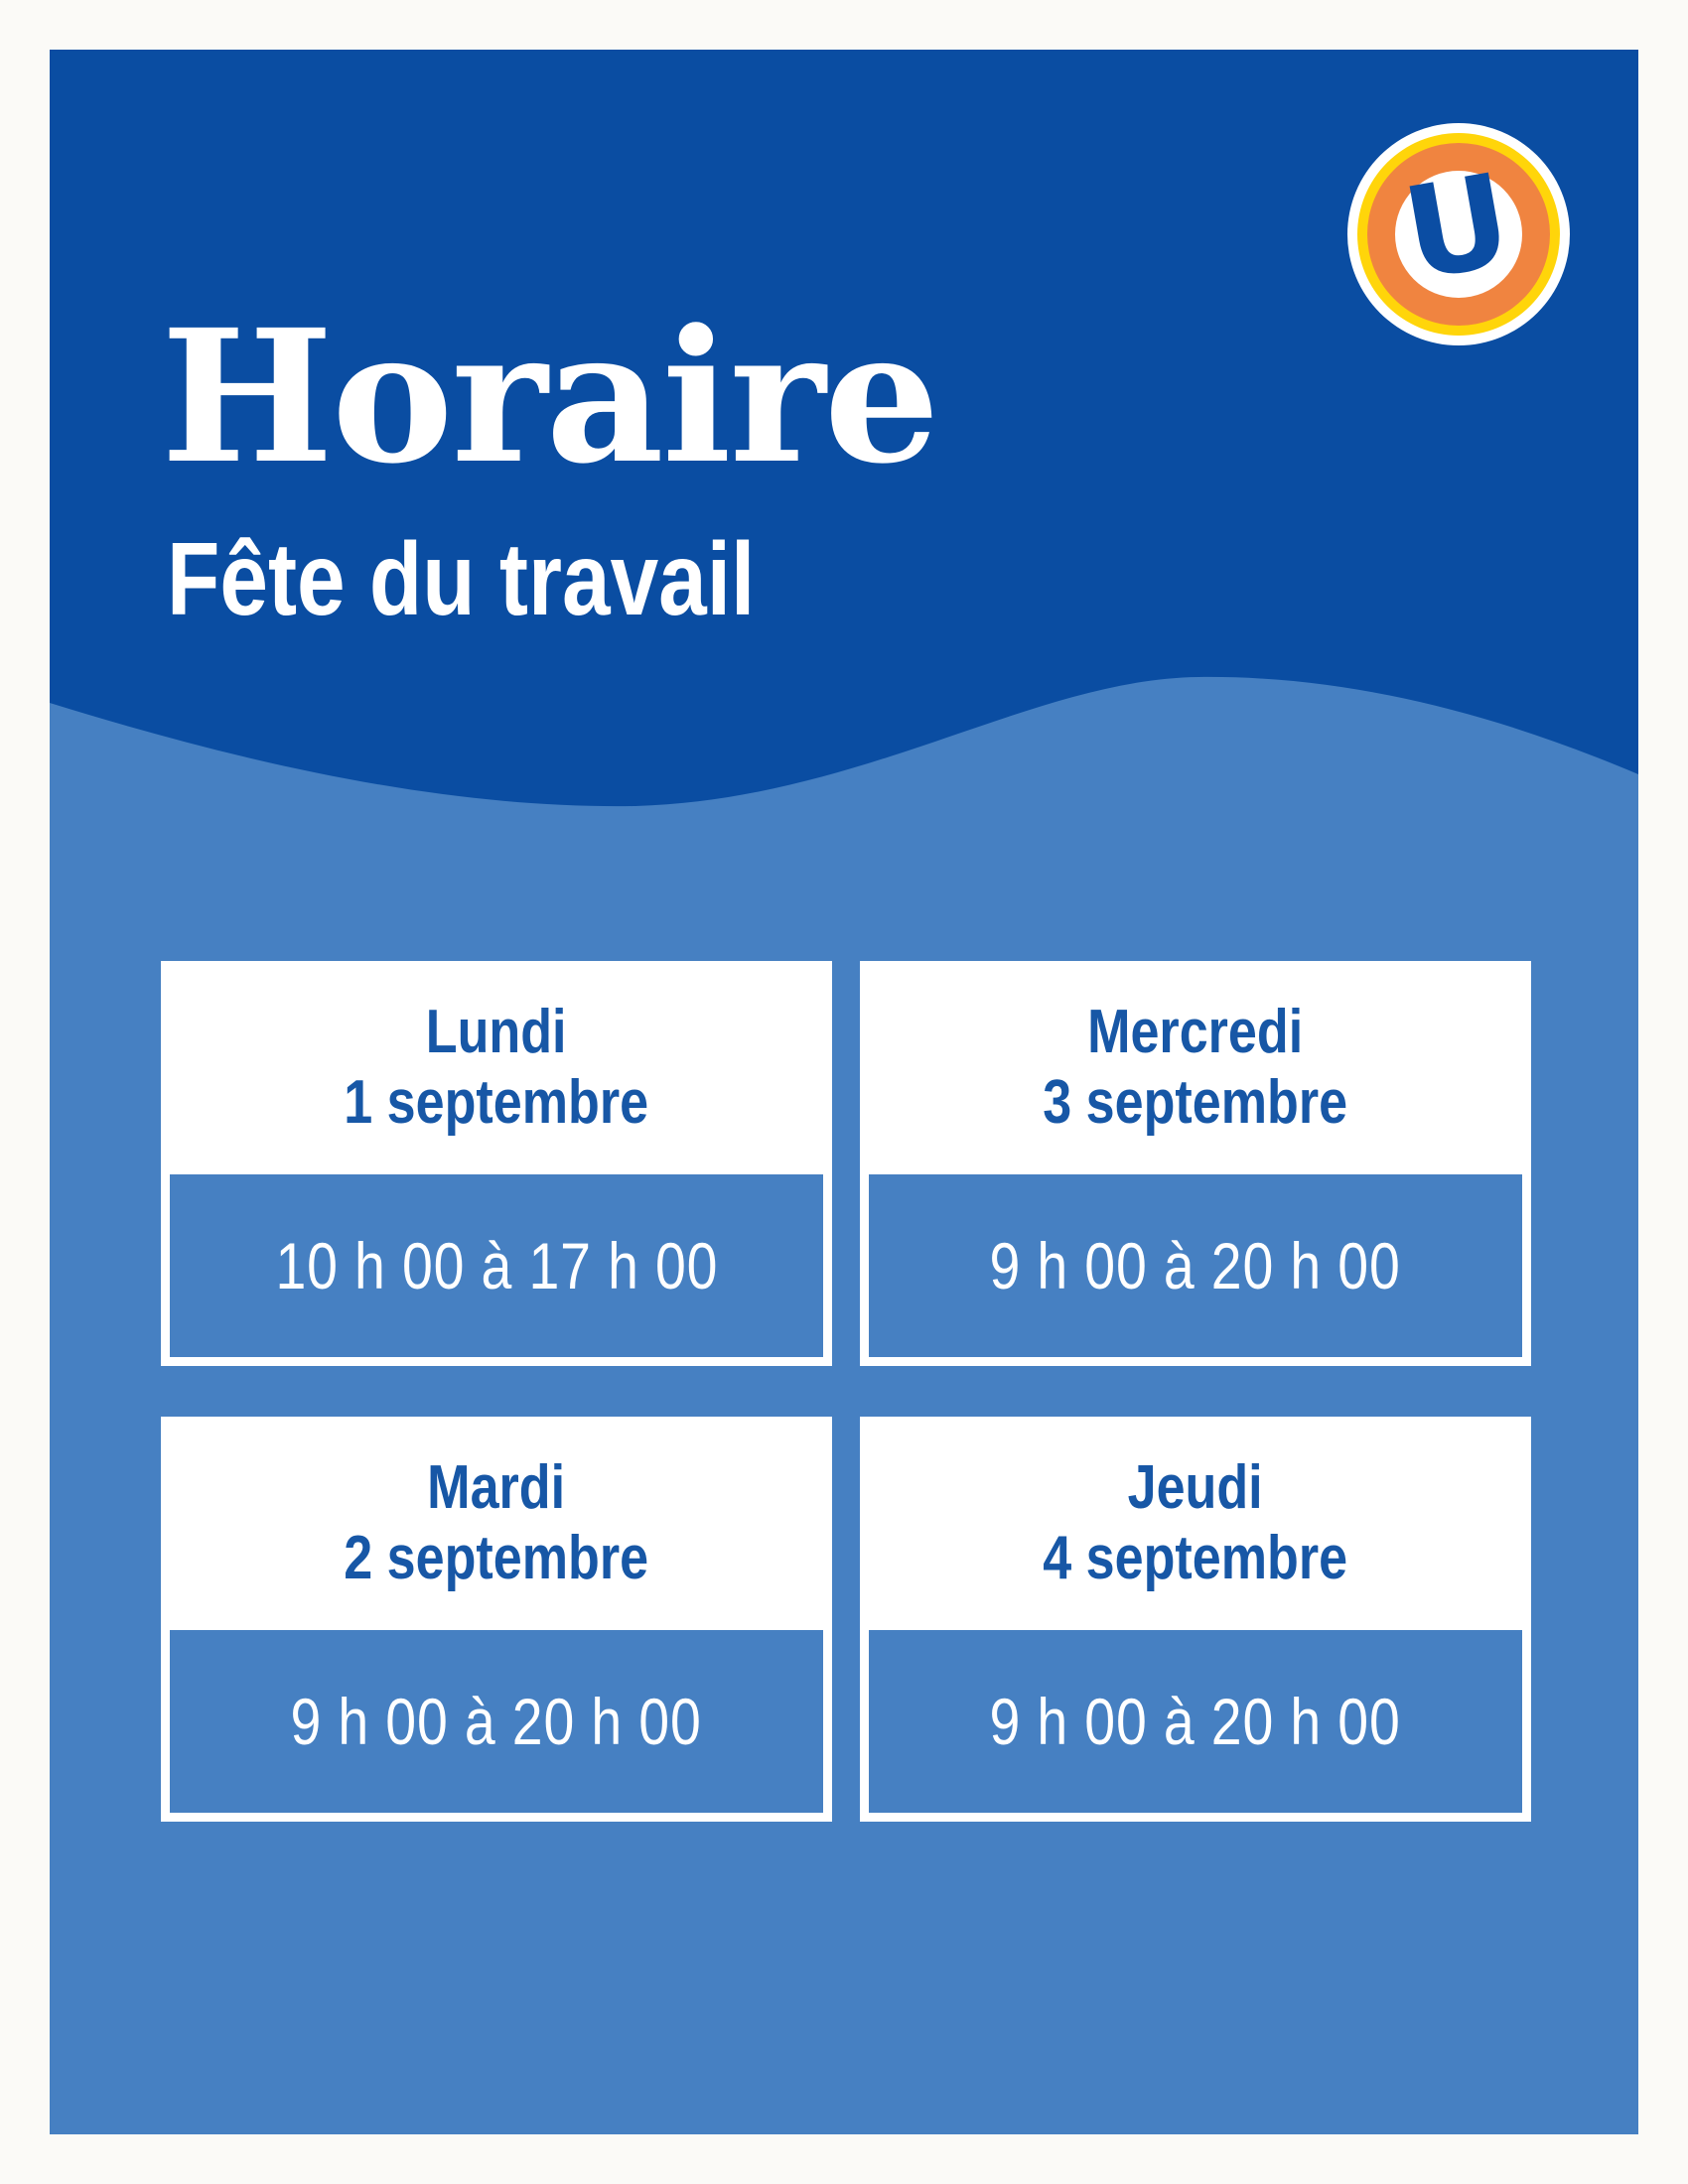 The height and width of the screenshot is (2184, 1688). What do you see at coordinates (496, 1487) in the screenshot?
I see `day-label: Mardi` at bounding box center [496, 1487].